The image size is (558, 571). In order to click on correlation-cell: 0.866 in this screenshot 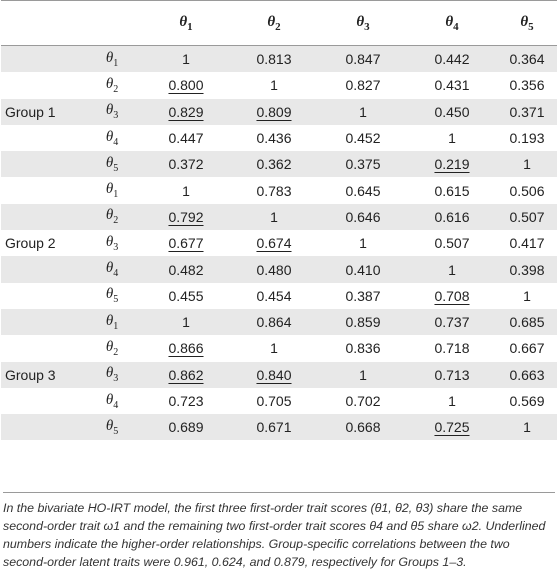, I will do `click(186, 348)`.